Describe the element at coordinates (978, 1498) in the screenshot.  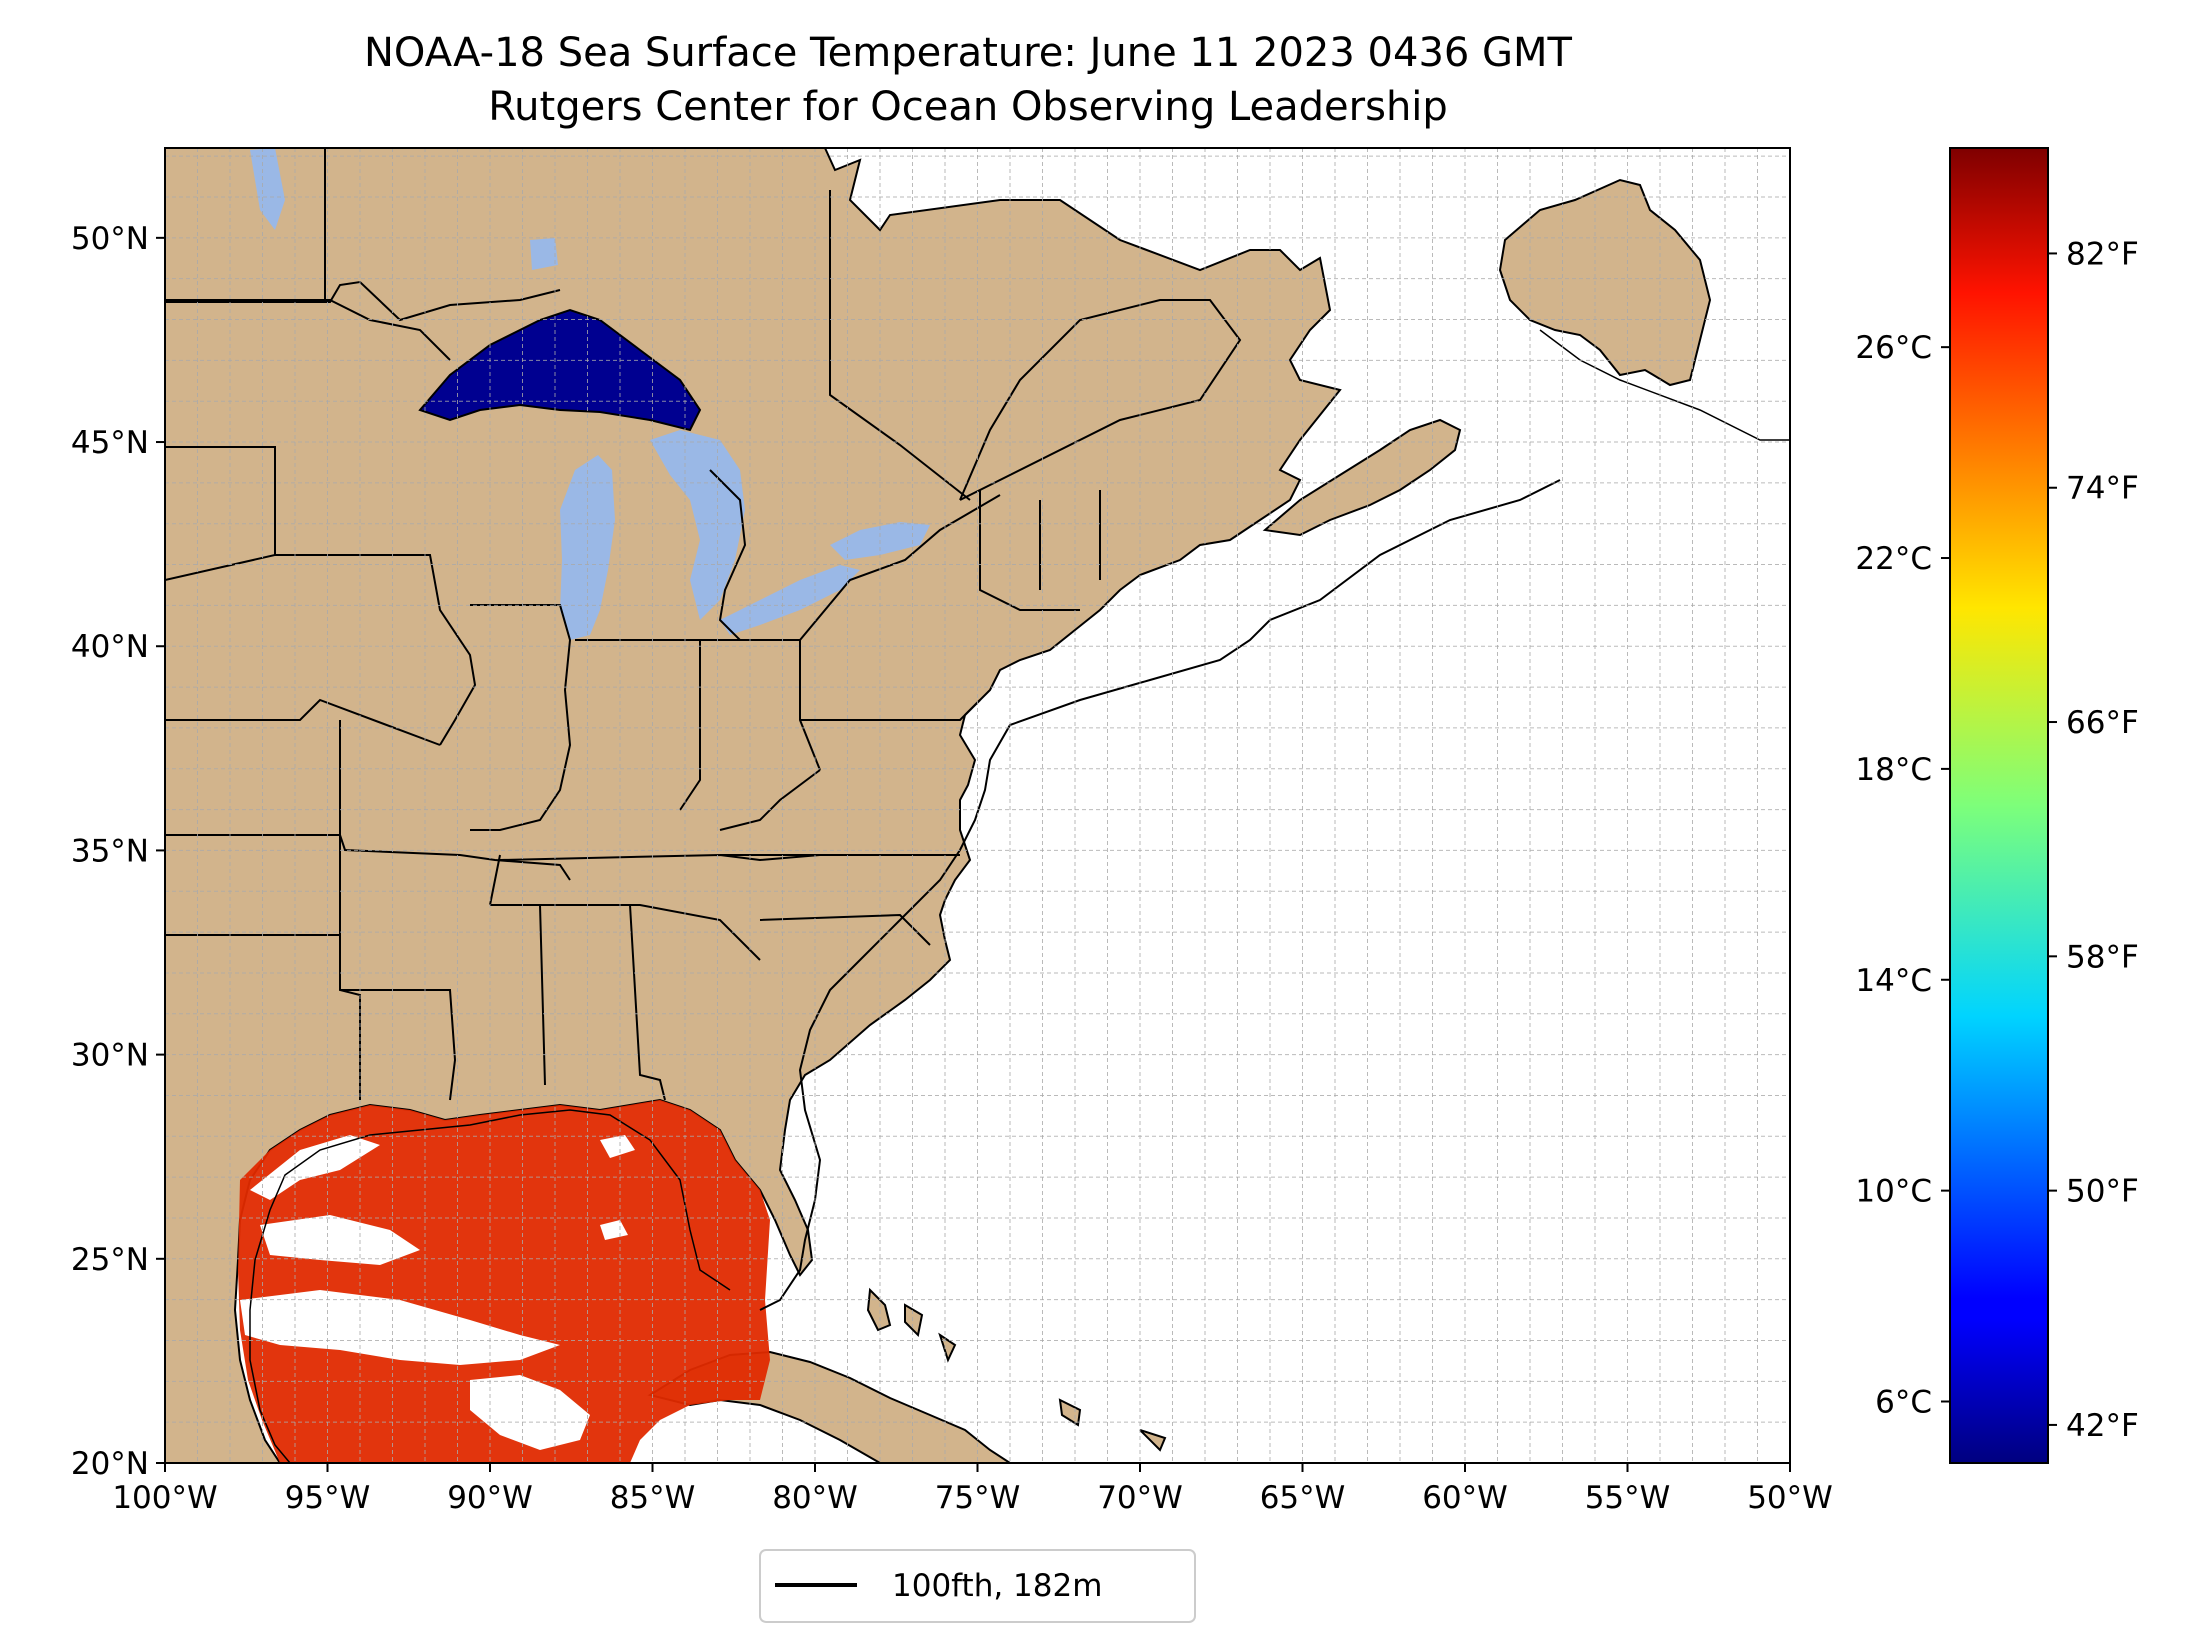
I see `lon-tick-label: 75°W` at that location.